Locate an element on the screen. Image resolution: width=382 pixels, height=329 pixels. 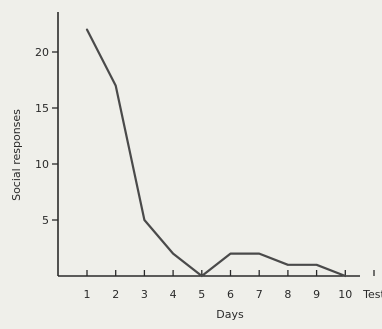
y-tick-label: 20 is located at coordinates (42, 52).